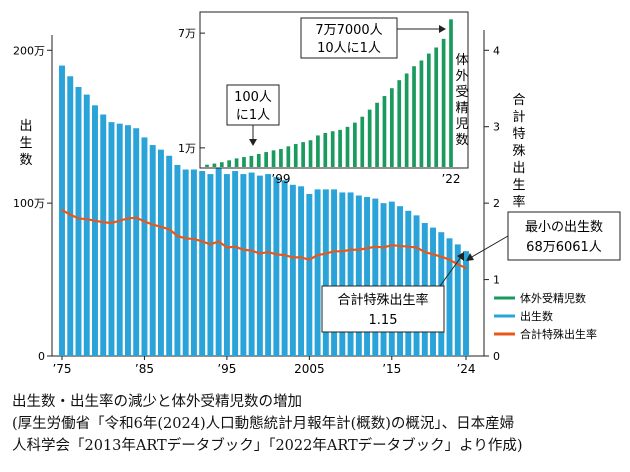 Image resolution: width=630 pixels, height=472 pixels. Describe the element at coordinates (496, 50) in the screenshot. I see `right-tick-label: 4` at that location.